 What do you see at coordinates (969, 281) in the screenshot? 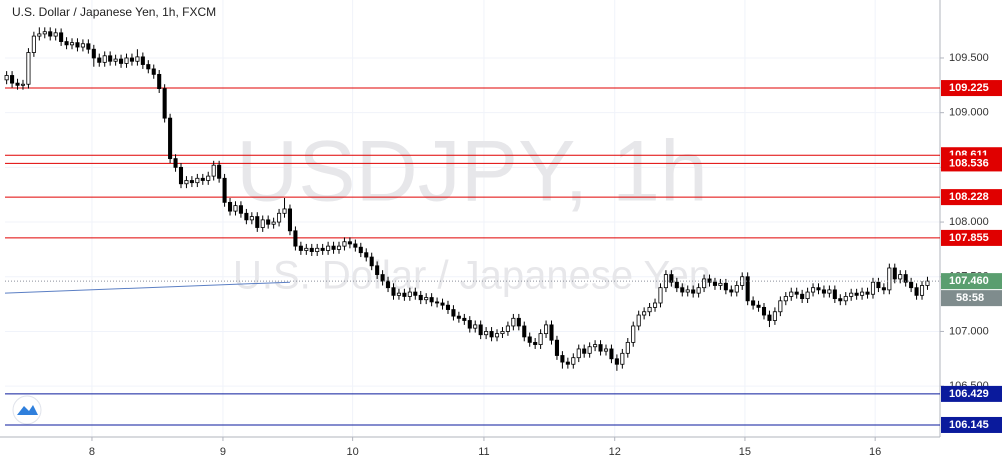
I see `last-price-label: 107.460` at bounding box center [969, 281].